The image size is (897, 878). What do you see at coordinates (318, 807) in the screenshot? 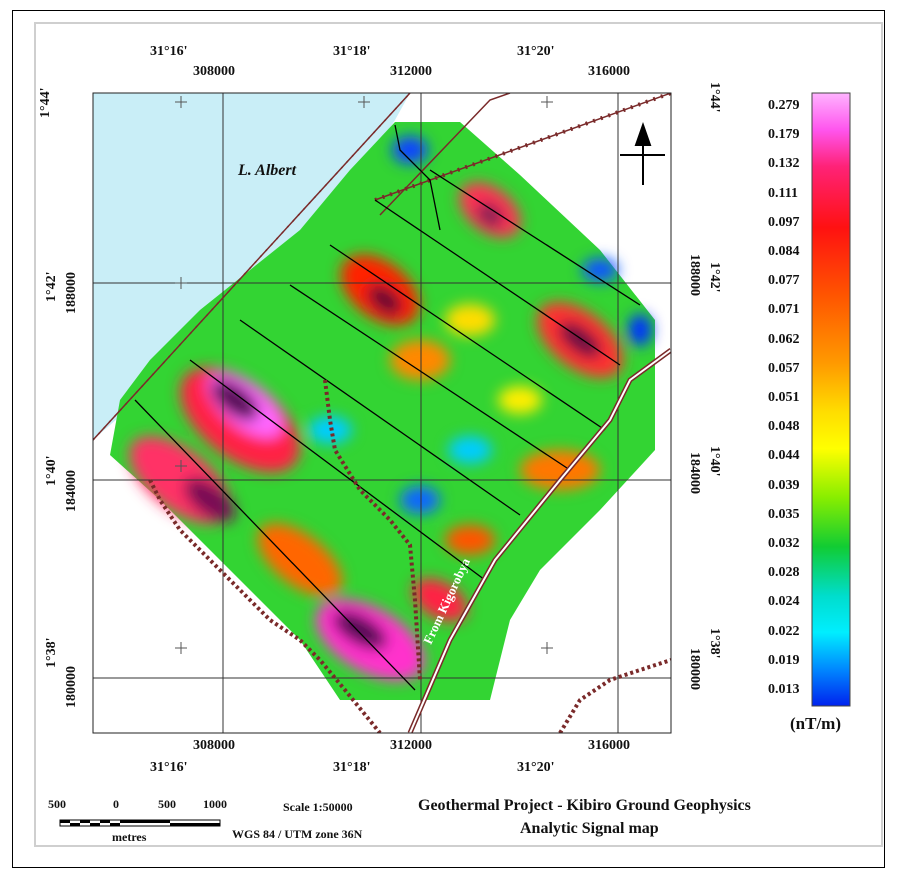
I see `scale-ratio: Scale 1:50000` at bounding box center [318, 807].